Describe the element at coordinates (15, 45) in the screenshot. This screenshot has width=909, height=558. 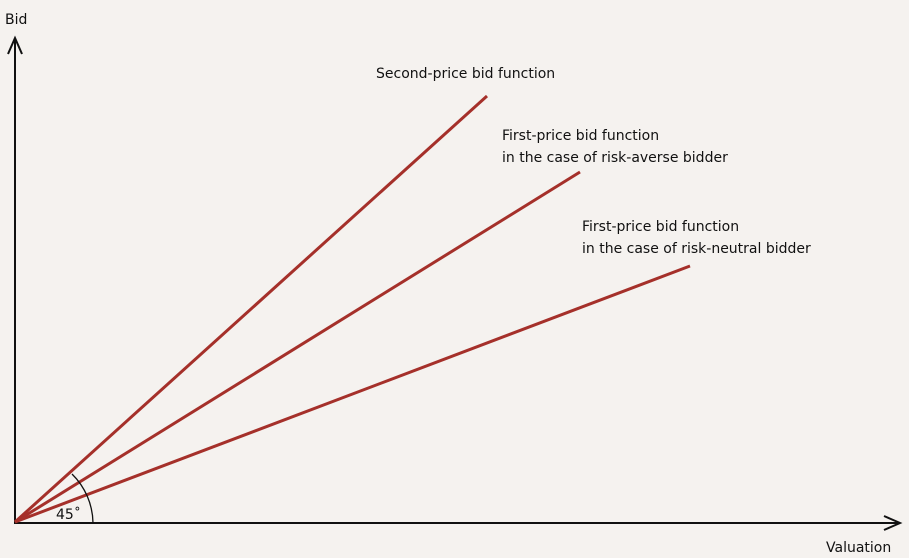
I see `y-axis-arrow` at that location.